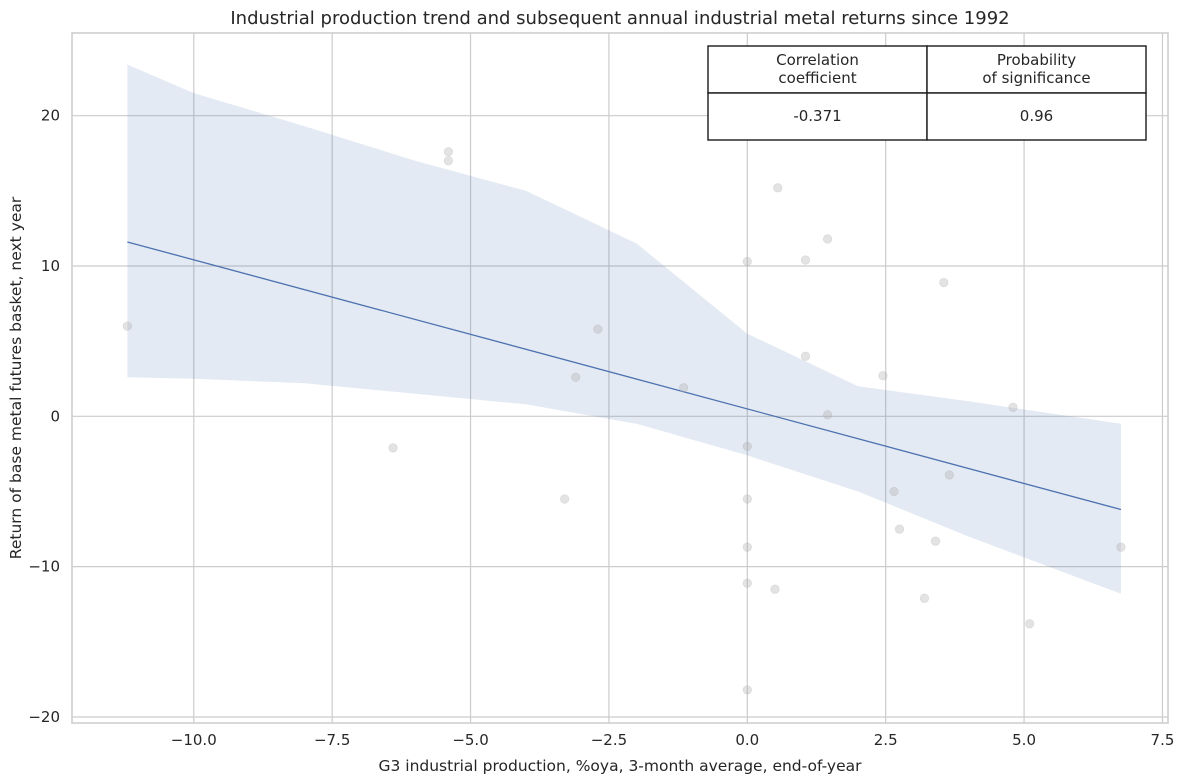 Image resolution: width=1182 pixels, height=784 pixels. What do you see at coordinates (1036, 60) in the screenshot?
I see `table-header-line: Probability` at bounding box center [1036, 60].